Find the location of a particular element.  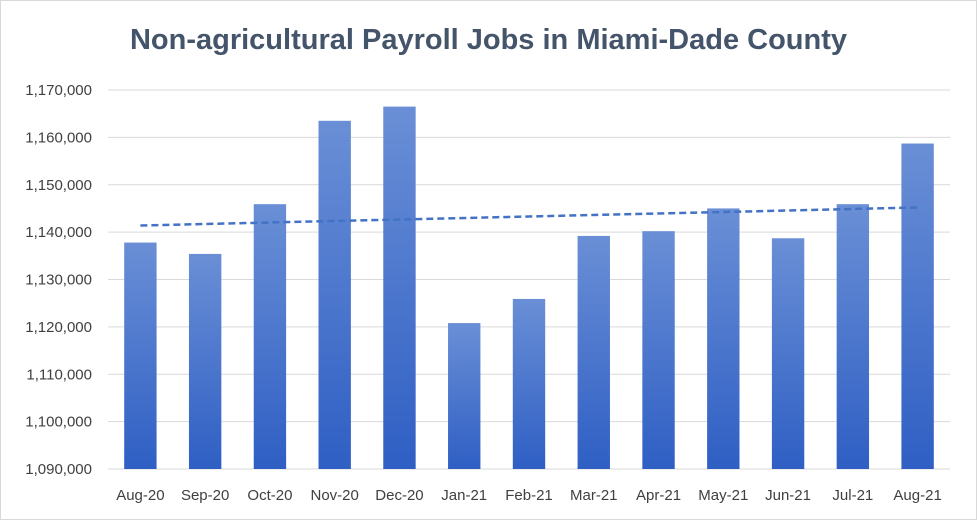

y-tick-label: 1,170,000 is located at coordinates (58, 90).